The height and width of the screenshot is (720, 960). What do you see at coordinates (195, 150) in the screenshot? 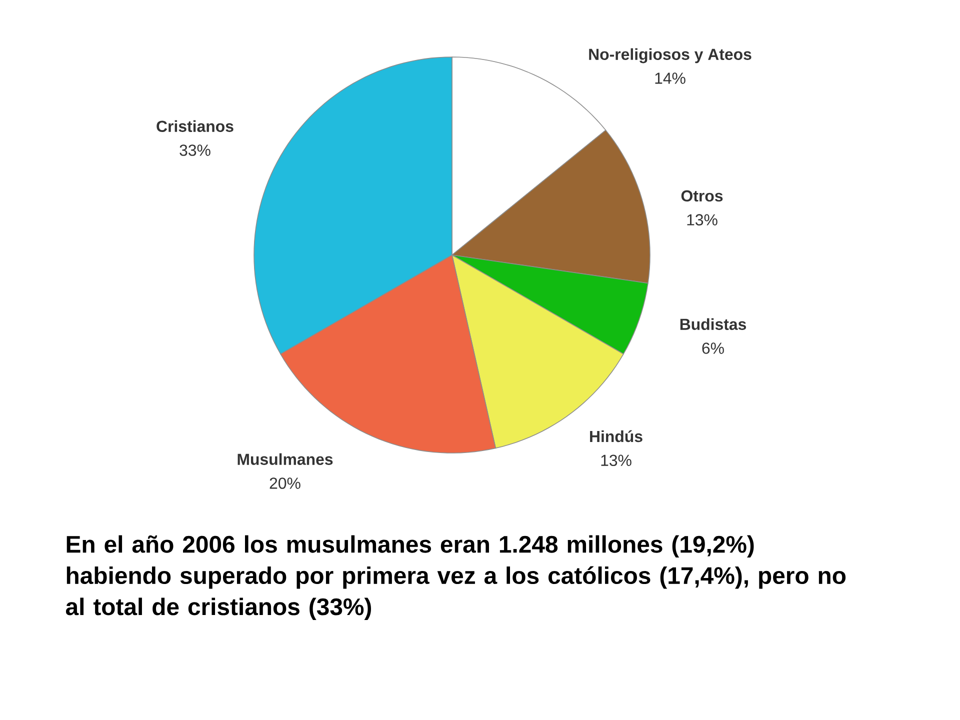
I see `data-label: 33%` at bounding box center [195, 150].